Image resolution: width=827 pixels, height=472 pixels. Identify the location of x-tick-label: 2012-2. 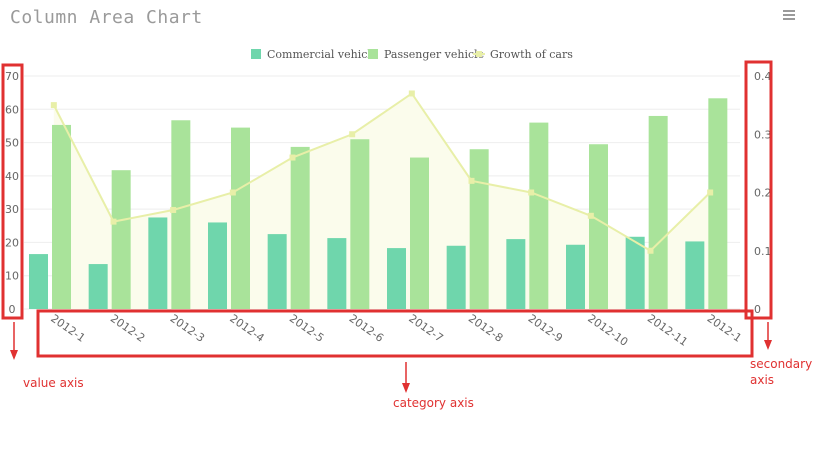
(127, 328).